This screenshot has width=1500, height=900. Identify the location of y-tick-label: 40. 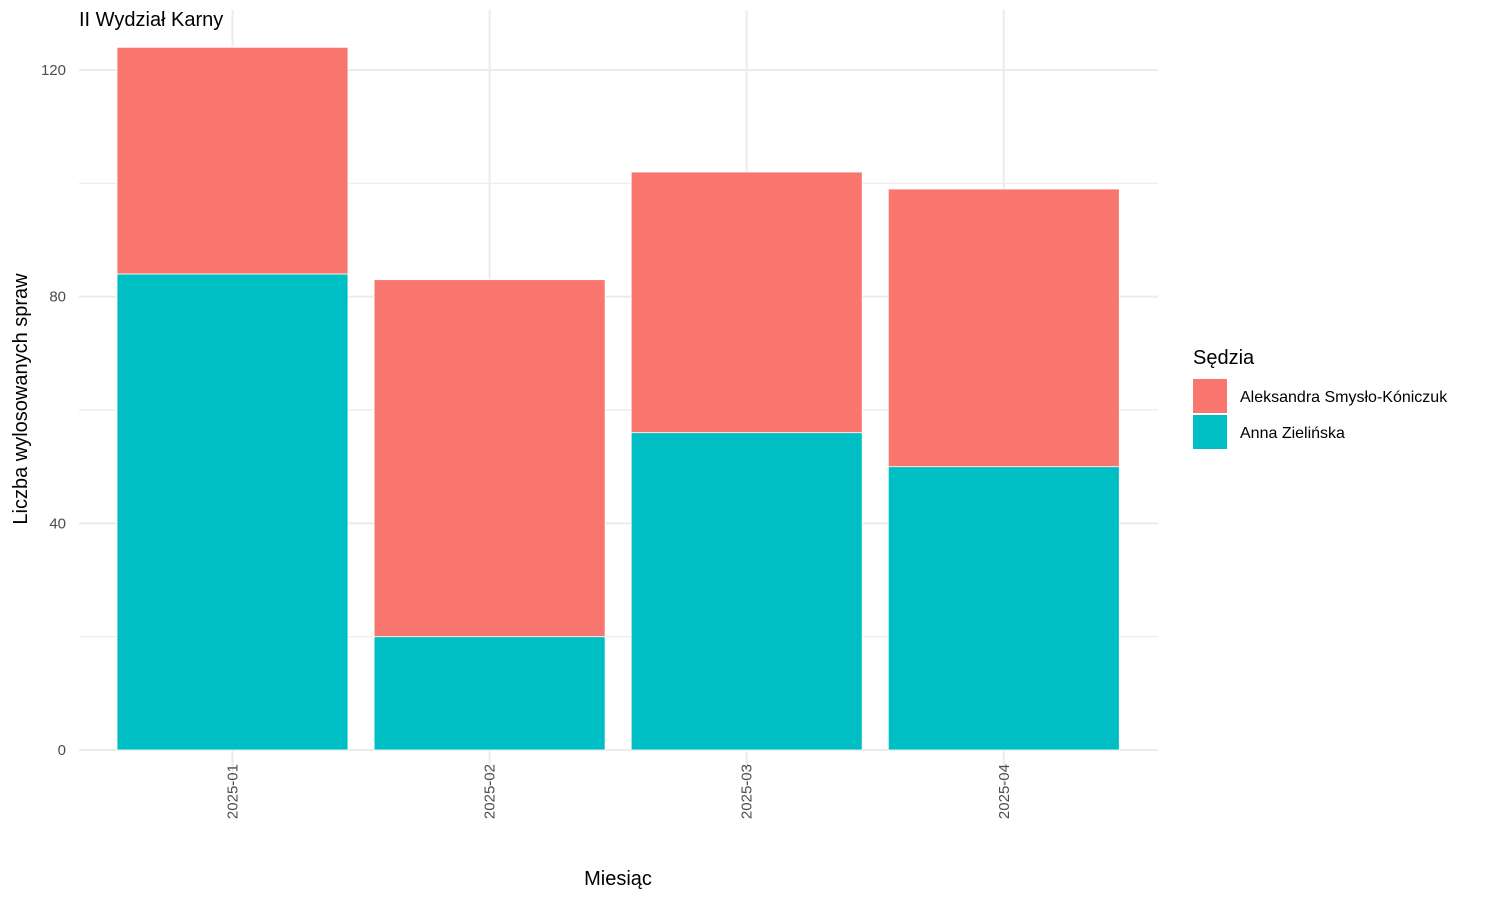
(57, 523).